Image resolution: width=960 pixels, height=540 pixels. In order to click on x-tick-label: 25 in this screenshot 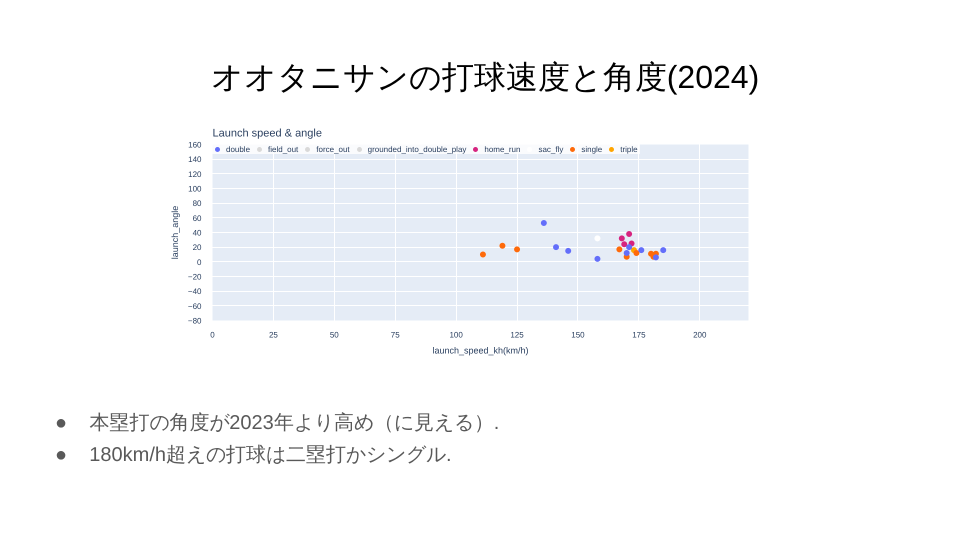, I will do `click(273, 335)`.